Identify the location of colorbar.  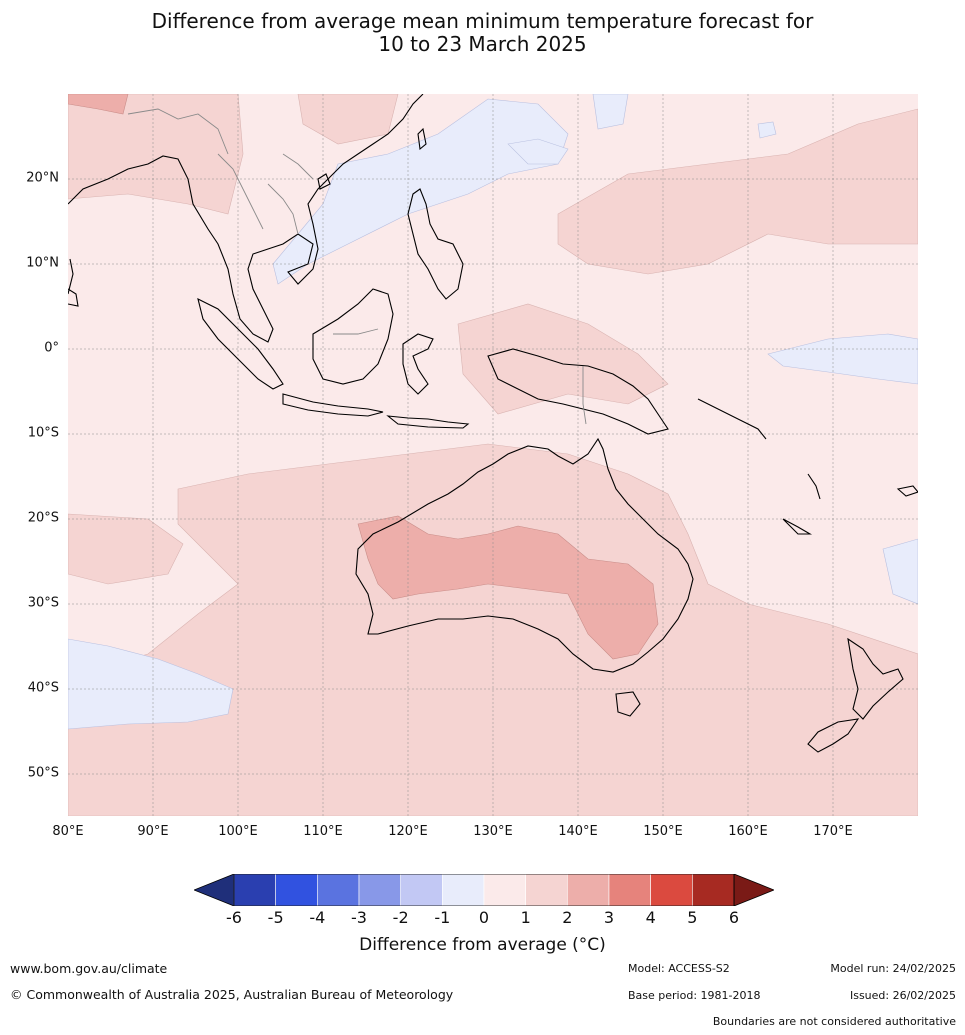
(484, 890).